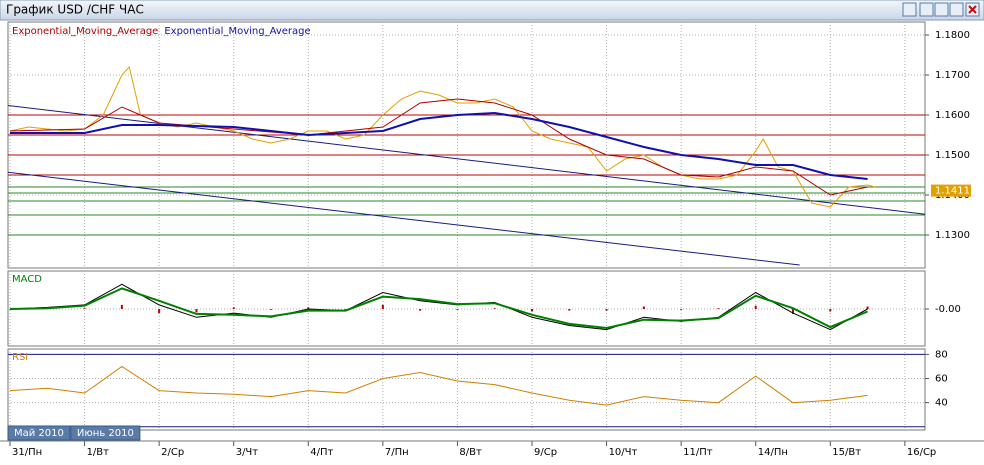 This screenshot has height=465, width=984. Describe the element at coordinates (492, 10) in the screenshot. I see `title-bar` at that location.